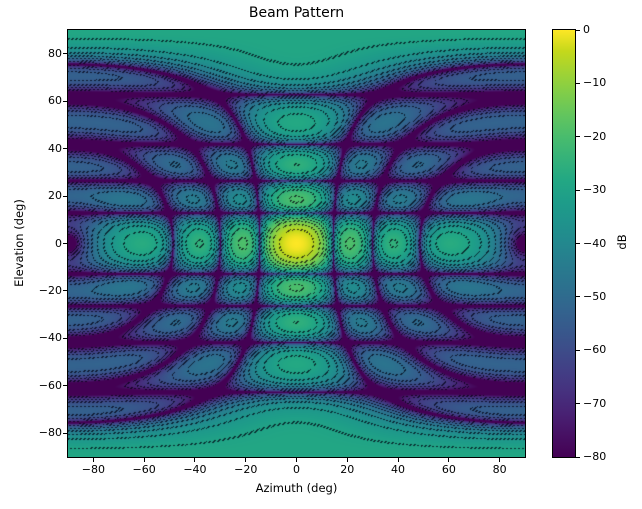  What do you see at coordinates (246, 469) in the screenshot?
I see `x-tick-label: −20` at bounding box center [246, 469].